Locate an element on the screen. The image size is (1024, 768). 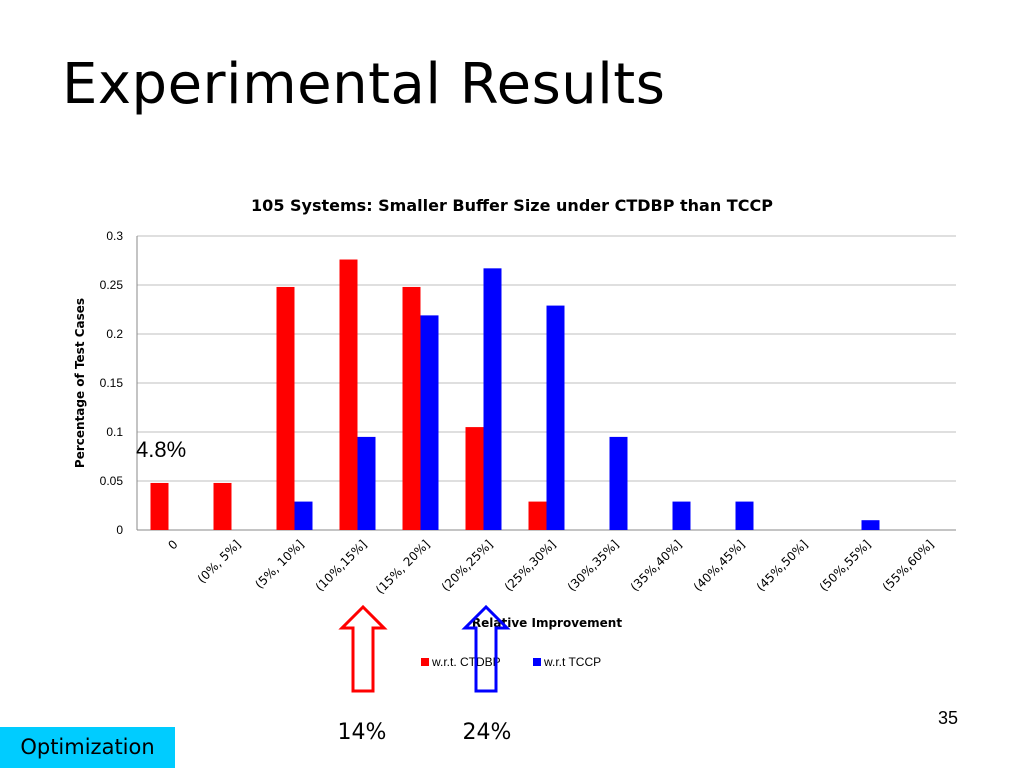
y-tick-label: 0.15 is located at coordinates (112, 383).